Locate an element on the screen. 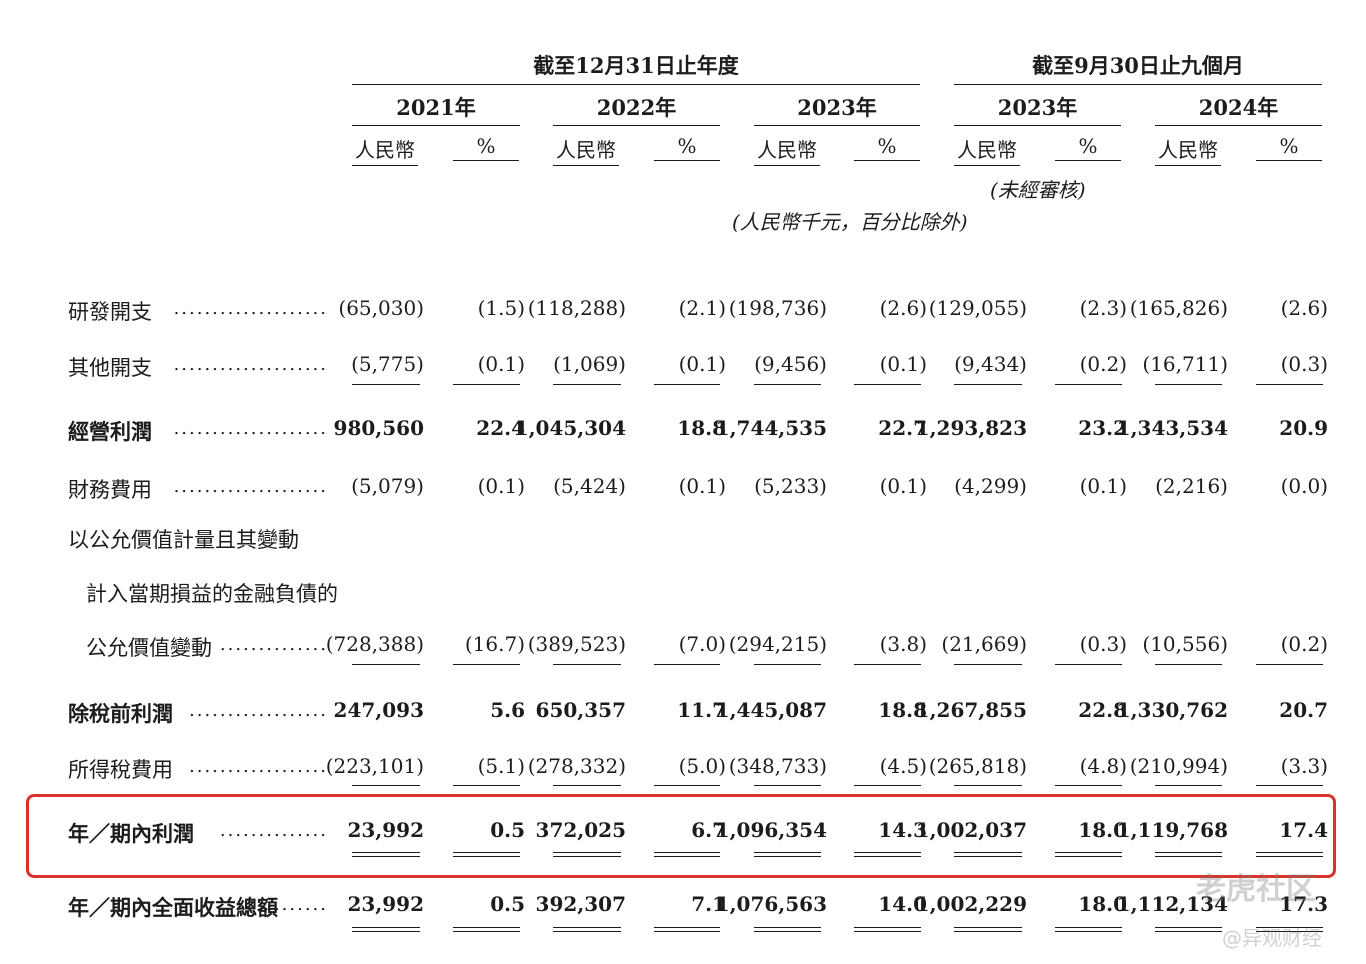  cell-amount: 1,096,354 is located at coordinates (771, 830).